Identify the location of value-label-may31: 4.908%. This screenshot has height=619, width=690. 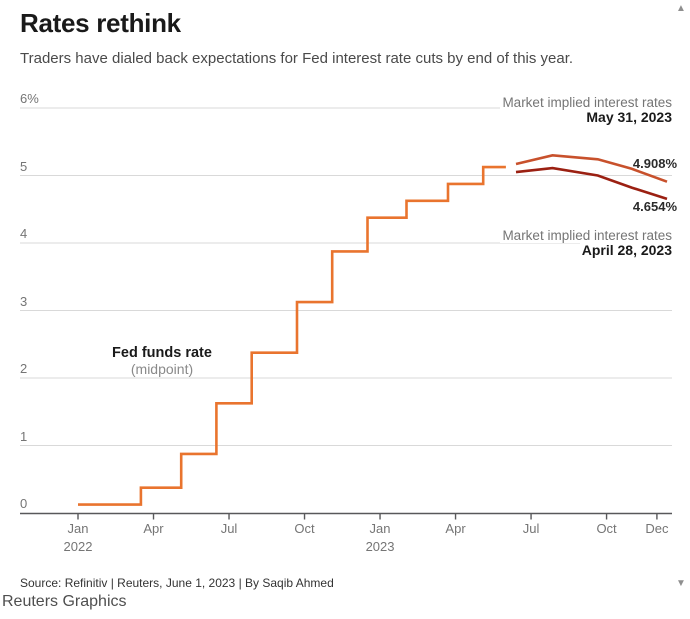
(654, 163).